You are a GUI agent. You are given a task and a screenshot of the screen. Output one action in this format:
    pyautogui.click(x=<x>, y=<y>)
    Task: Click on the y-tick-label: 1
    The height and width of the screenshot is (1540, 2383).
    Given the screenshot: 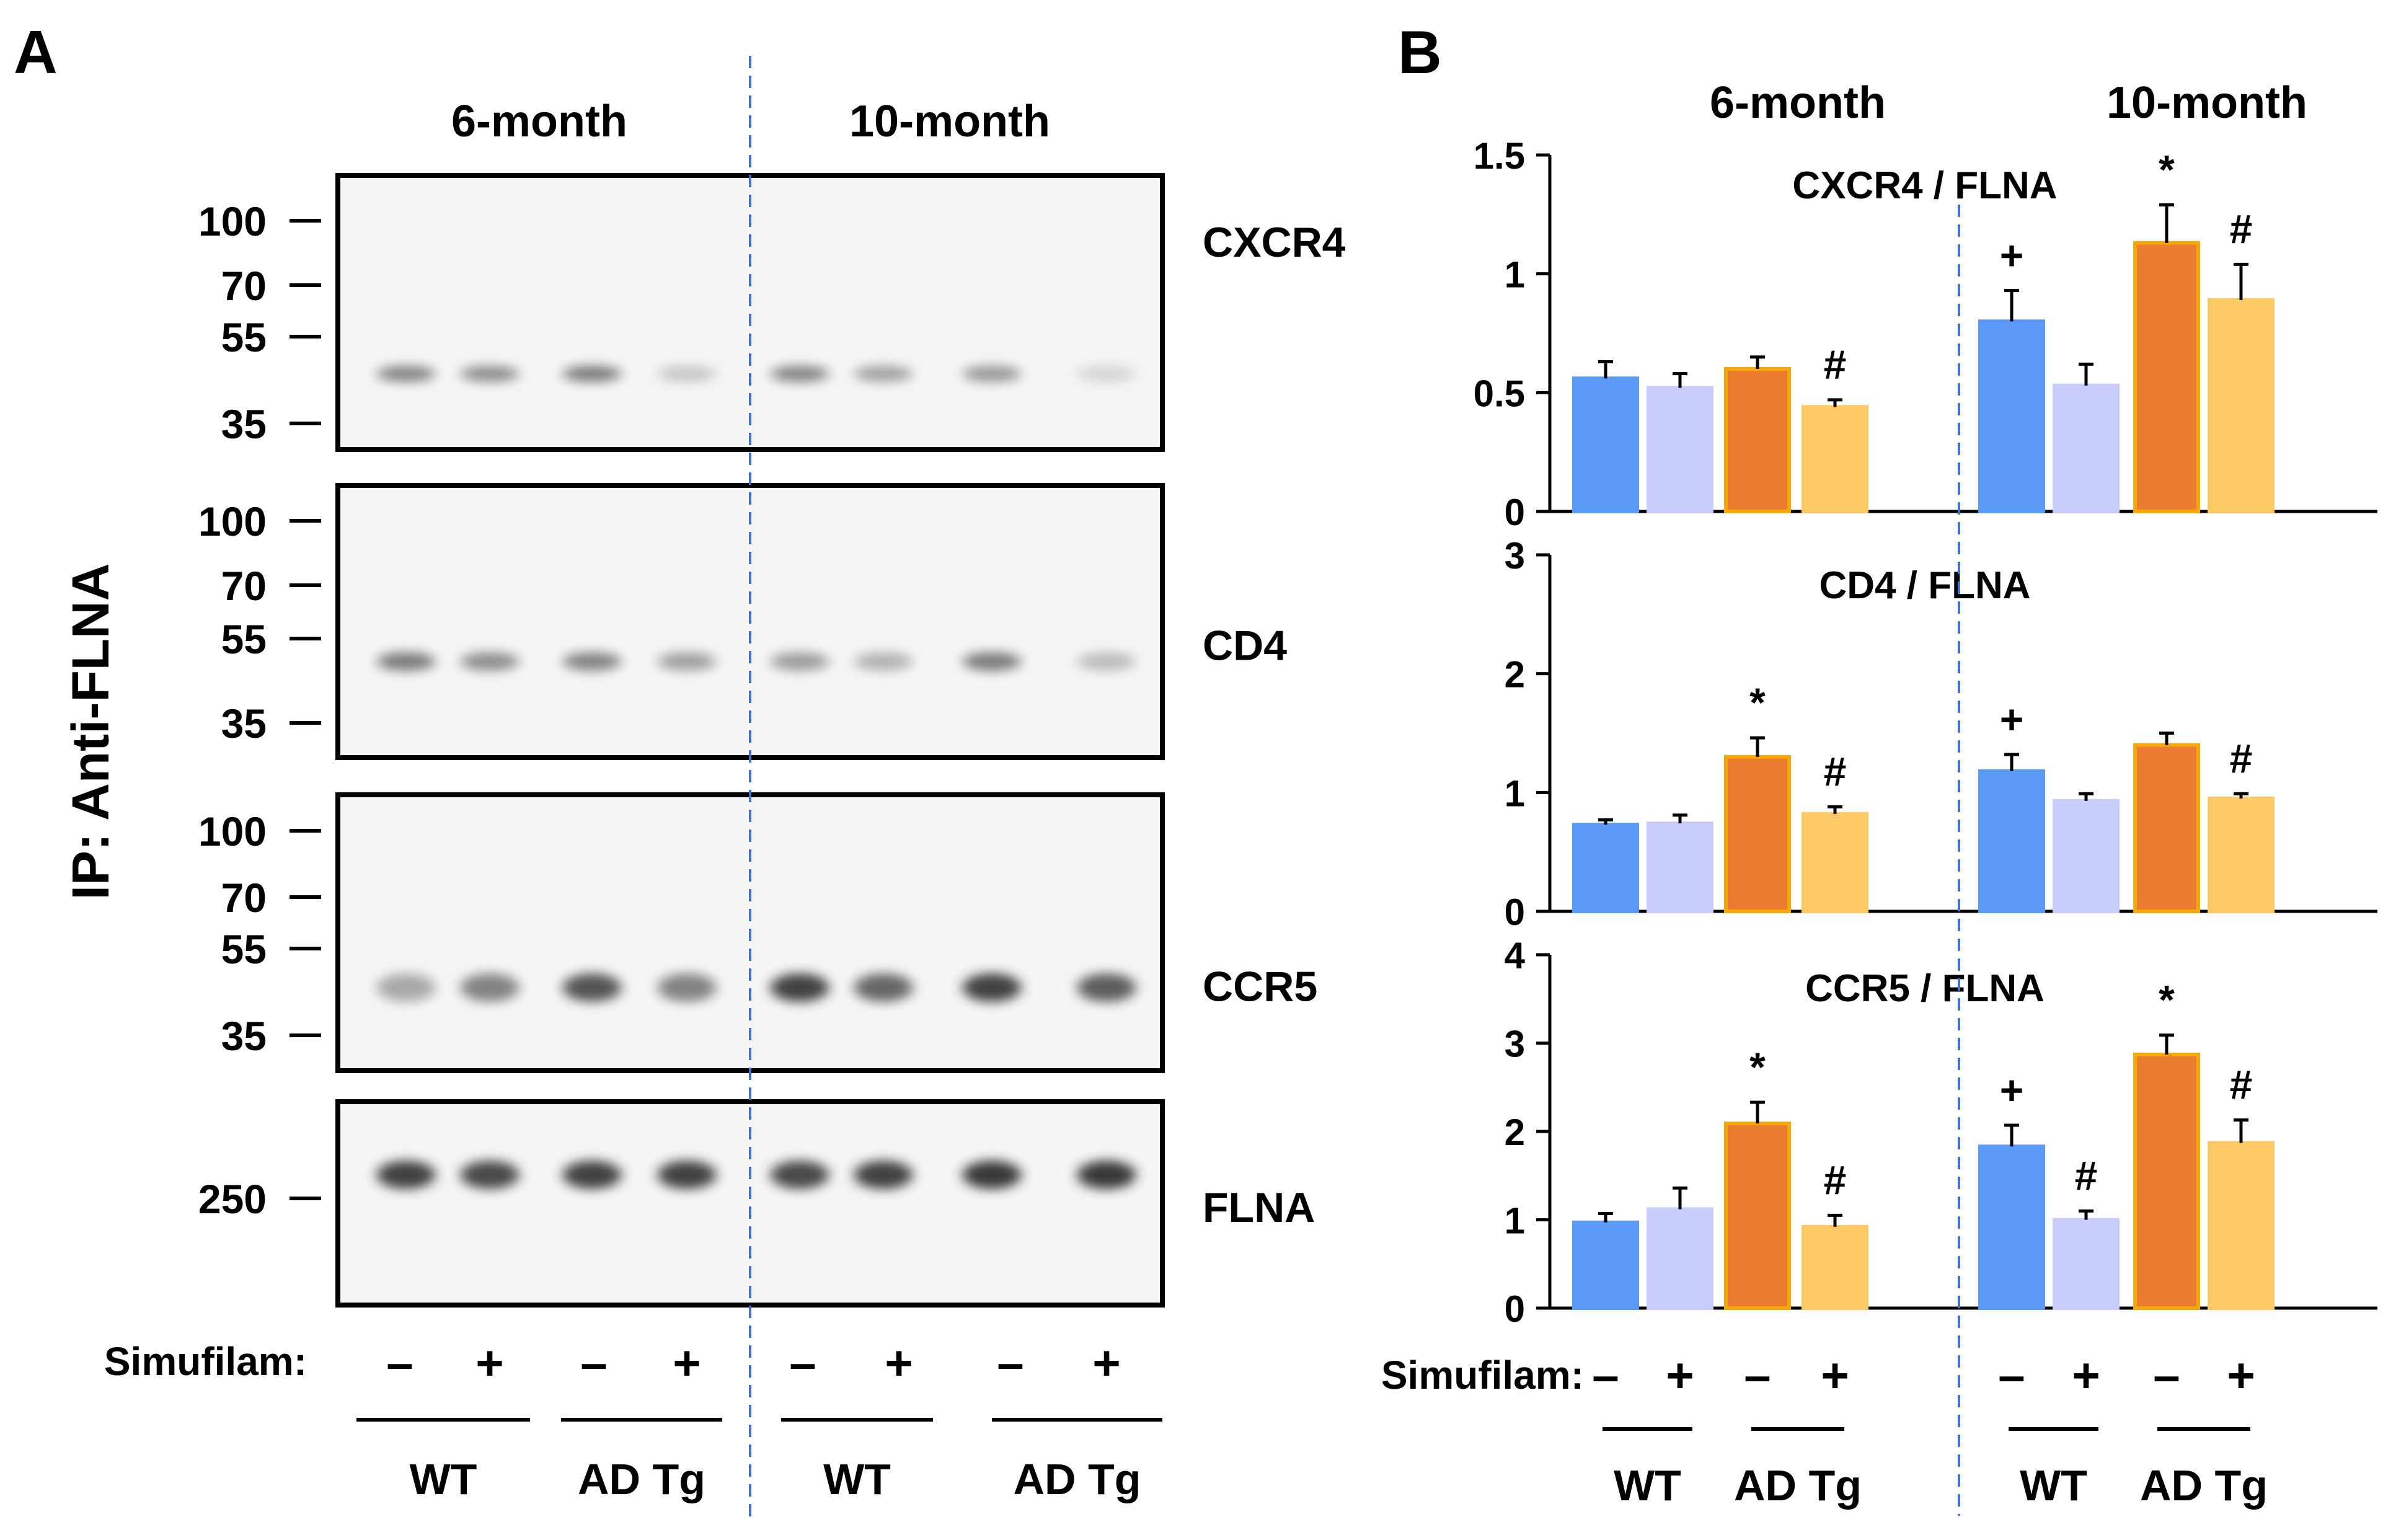 What is the action you would take?
    pyautogui.click(x=1515, y=275)
    